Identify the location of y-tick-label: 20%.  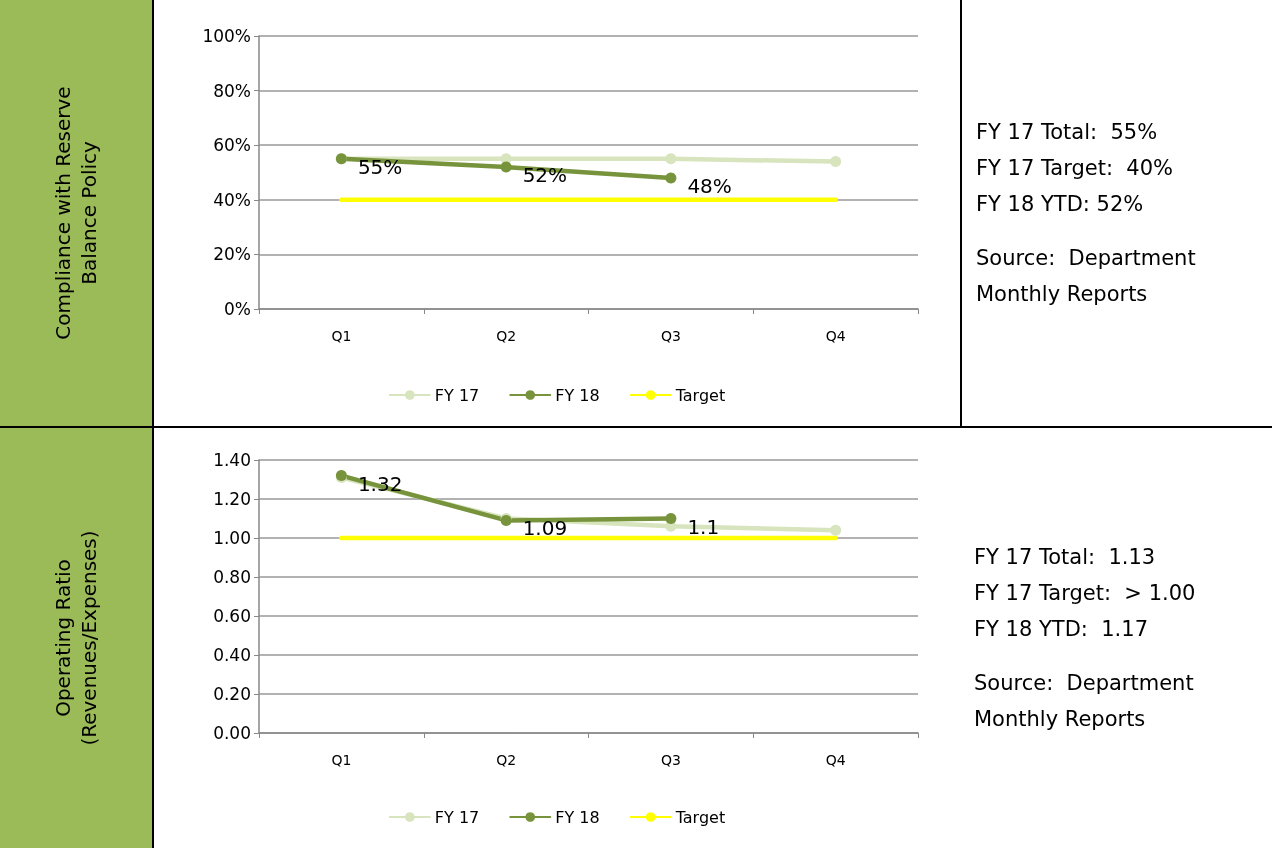
(232, 254).